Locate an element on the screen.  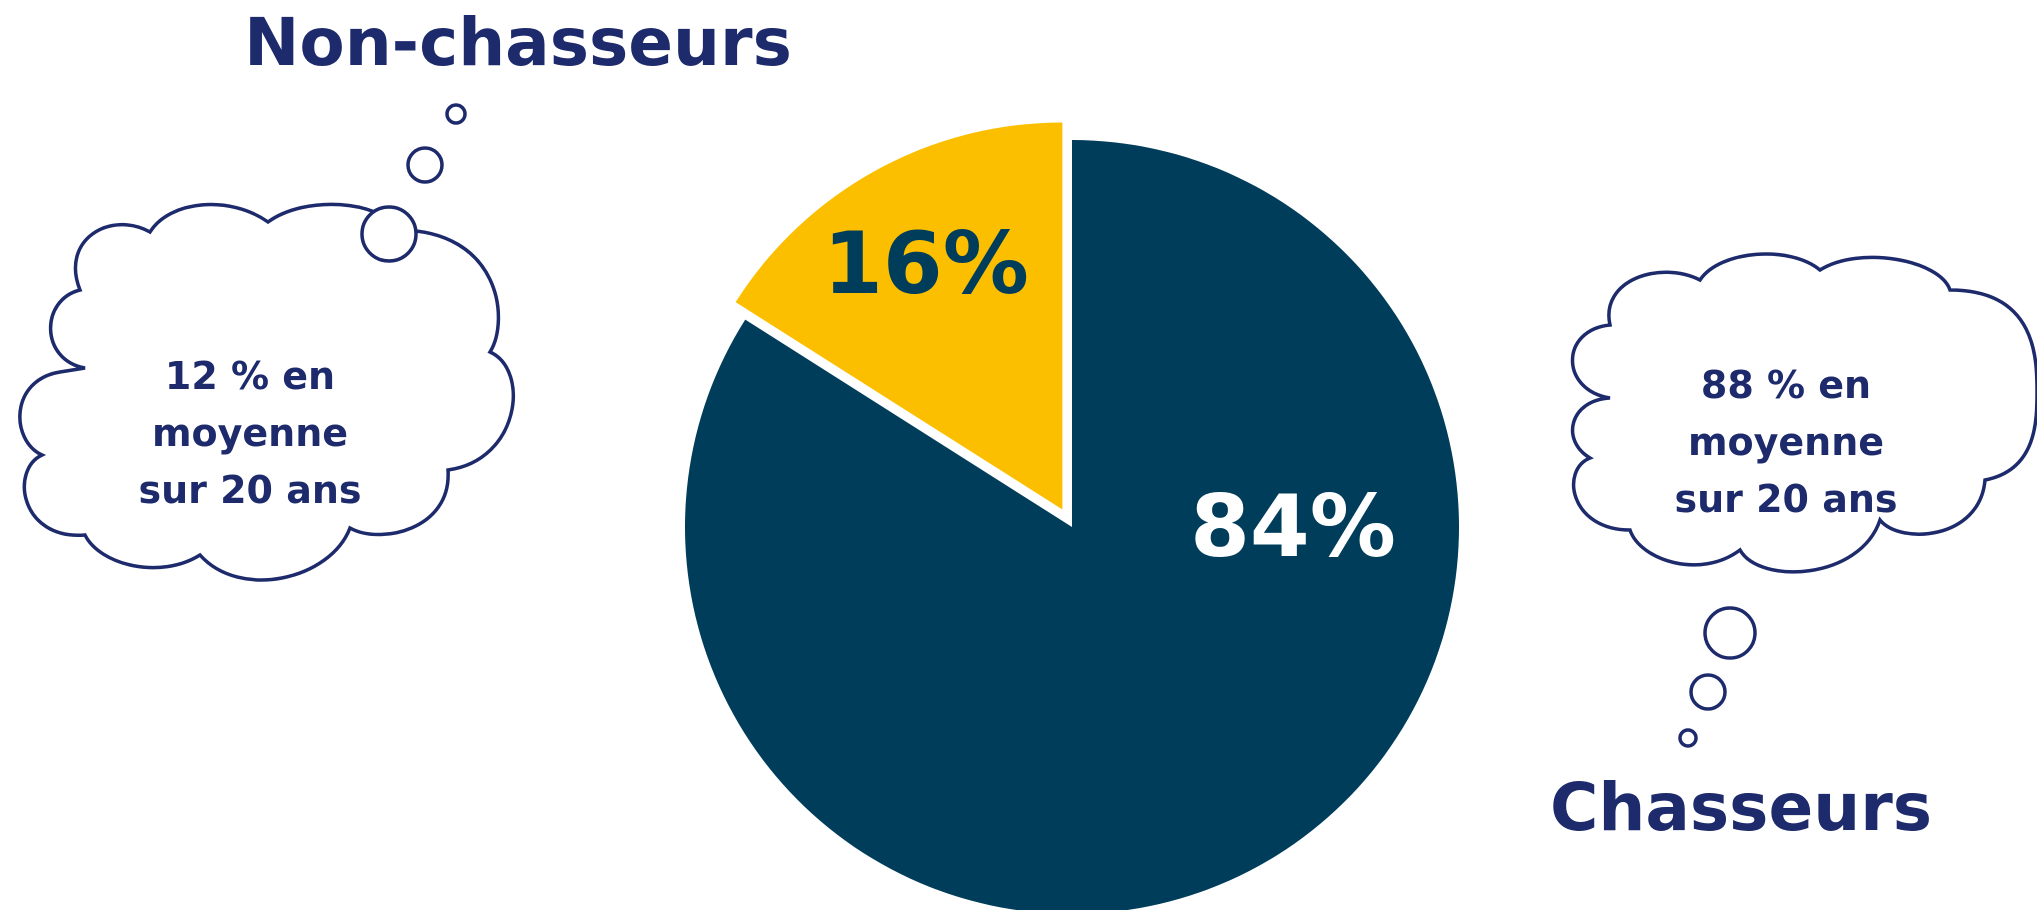
thought-cloud-right is located at coordinates (1803, 500).